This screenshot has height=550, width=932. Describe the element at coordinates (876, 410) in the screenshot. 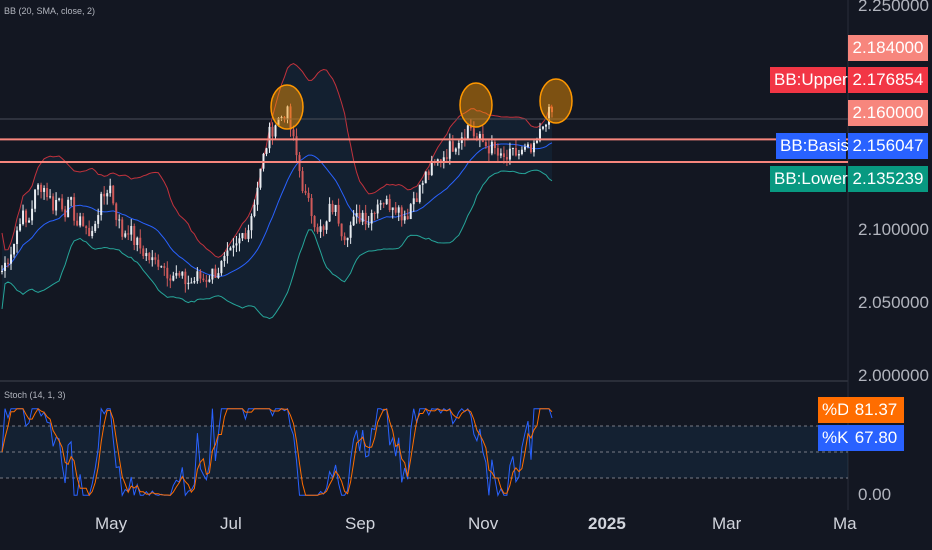

I see `stoch-d-value-tag: 81.37` at that location.